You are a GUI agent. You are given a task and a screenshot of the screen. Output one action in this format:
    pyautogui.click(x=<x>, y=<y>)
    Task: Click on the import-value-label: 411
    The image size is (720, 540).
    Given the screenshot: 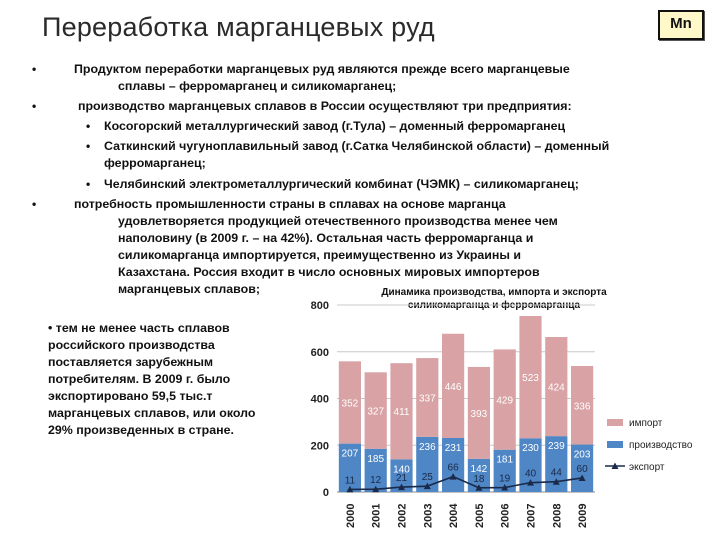 What is the action you would take?
    pyautogui.click(x=402, y=412)
    